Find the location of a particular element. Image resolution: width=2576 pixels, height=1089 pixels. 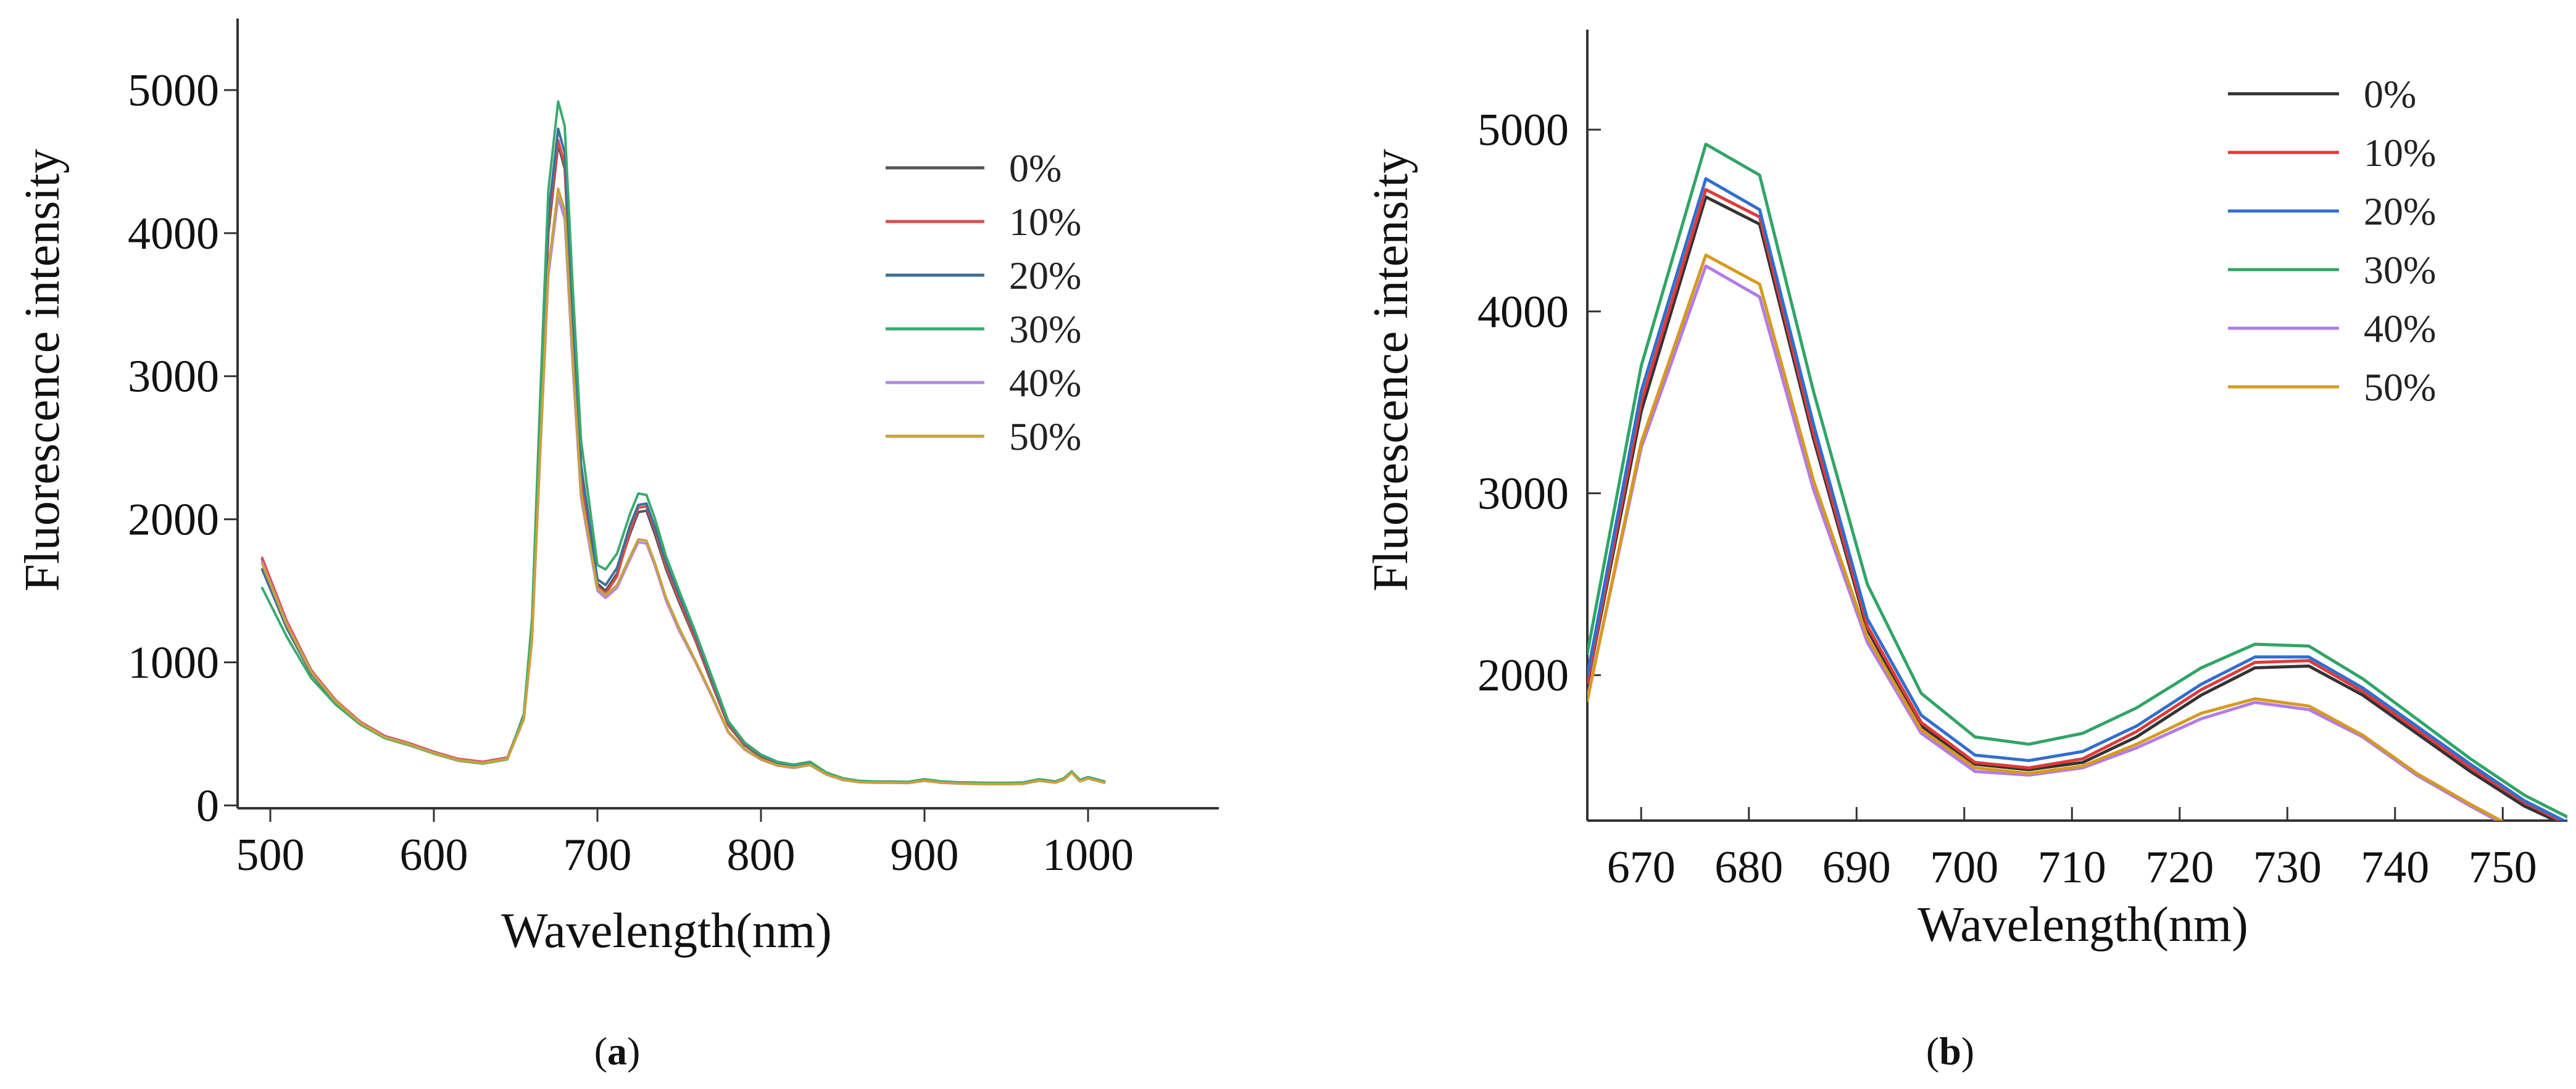

panel-b-x-tick-label: 710 is located at coordinates (2072, 867).